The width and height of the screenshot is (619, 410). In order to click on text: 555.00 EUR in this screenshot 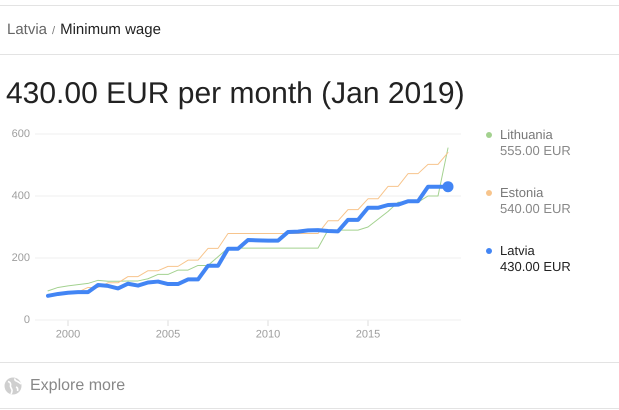, I will do `click(535, 151)`.